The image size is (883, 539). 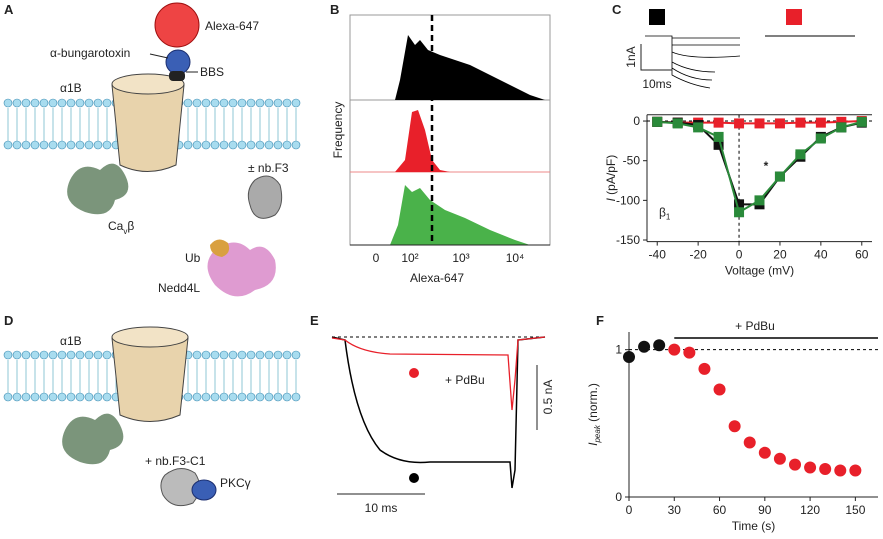 What do you see at coordinates (376, 258) in the screenshot?
I see `tick-label: 0` at bounding box center [376, 258].